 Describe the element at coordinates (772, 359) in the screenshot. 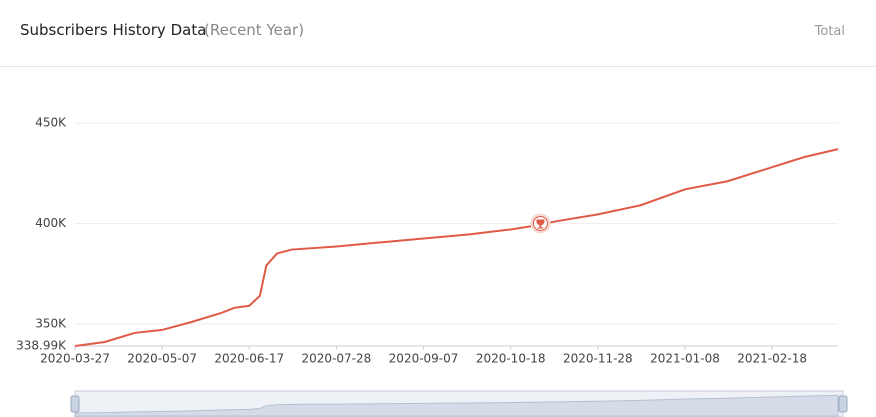

I see `x-tick-label: 2021-02-18` at that location.